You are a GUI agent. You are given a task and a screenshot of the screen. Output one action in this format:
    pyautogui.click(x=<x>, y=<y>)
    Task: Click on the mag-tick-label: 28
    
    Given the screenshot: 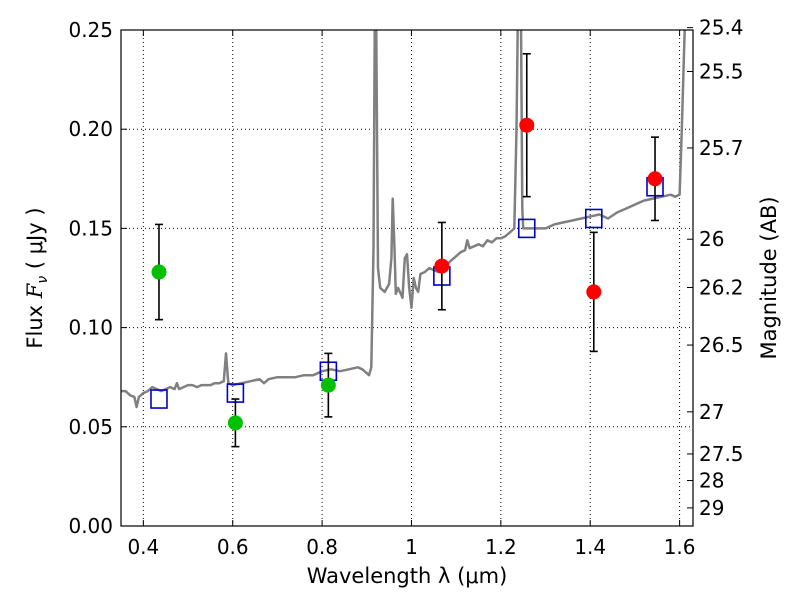 What is the action you would take?
    pyautogui.click(x=711, y=481)
    